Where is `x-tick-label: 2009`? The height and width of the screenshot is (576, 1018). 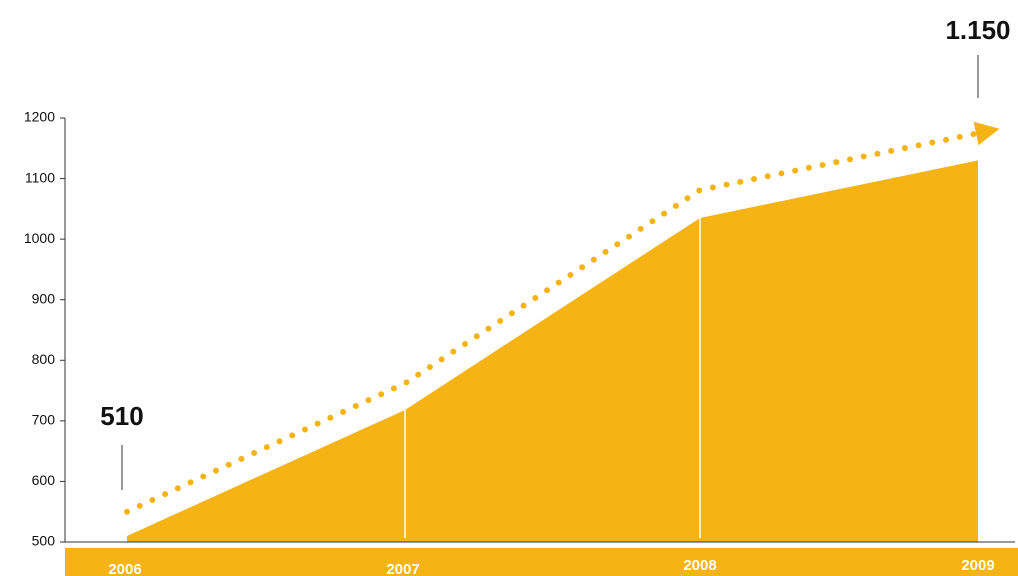 x-tick-label: 2009 is located at coordinates (977, 565).